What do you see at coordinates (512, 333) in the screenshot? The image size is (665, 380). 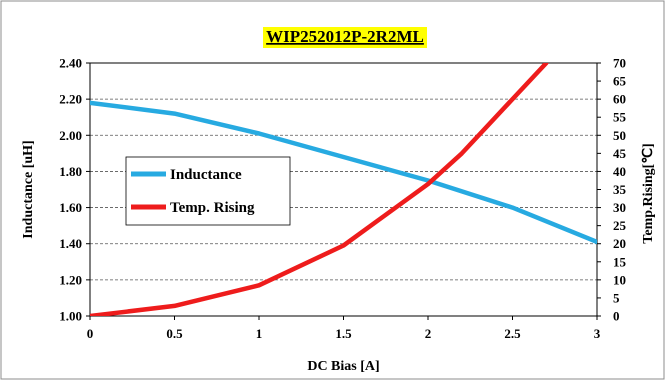 I see `x-tick-label: 2.5` at bounding box center [512, 333].